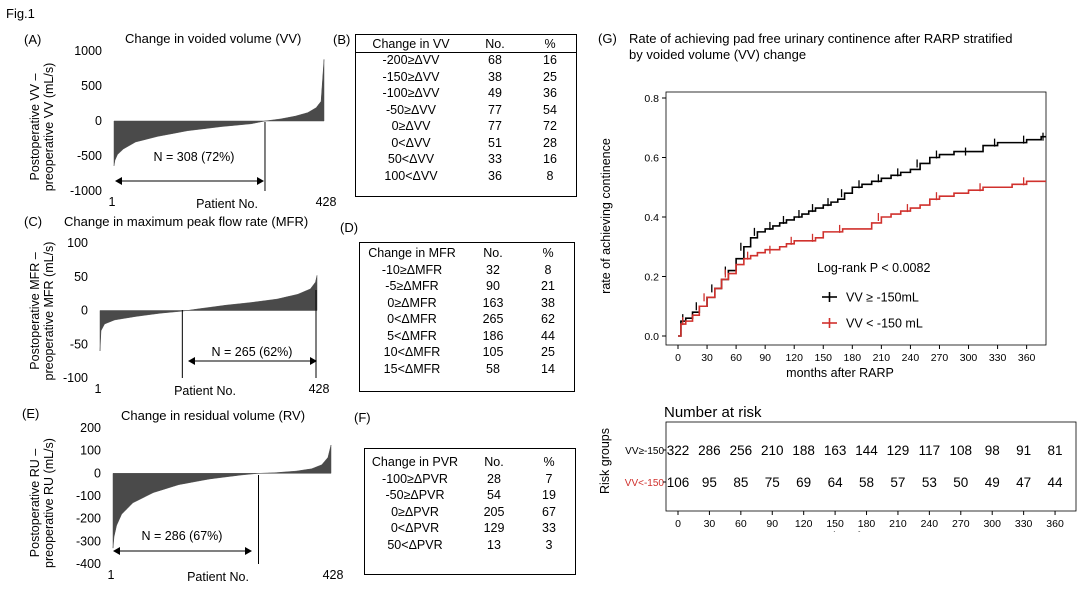 The height and width of the screenshot is (607, 1080). I want to click on table-cell: 38, so click(495, 76).